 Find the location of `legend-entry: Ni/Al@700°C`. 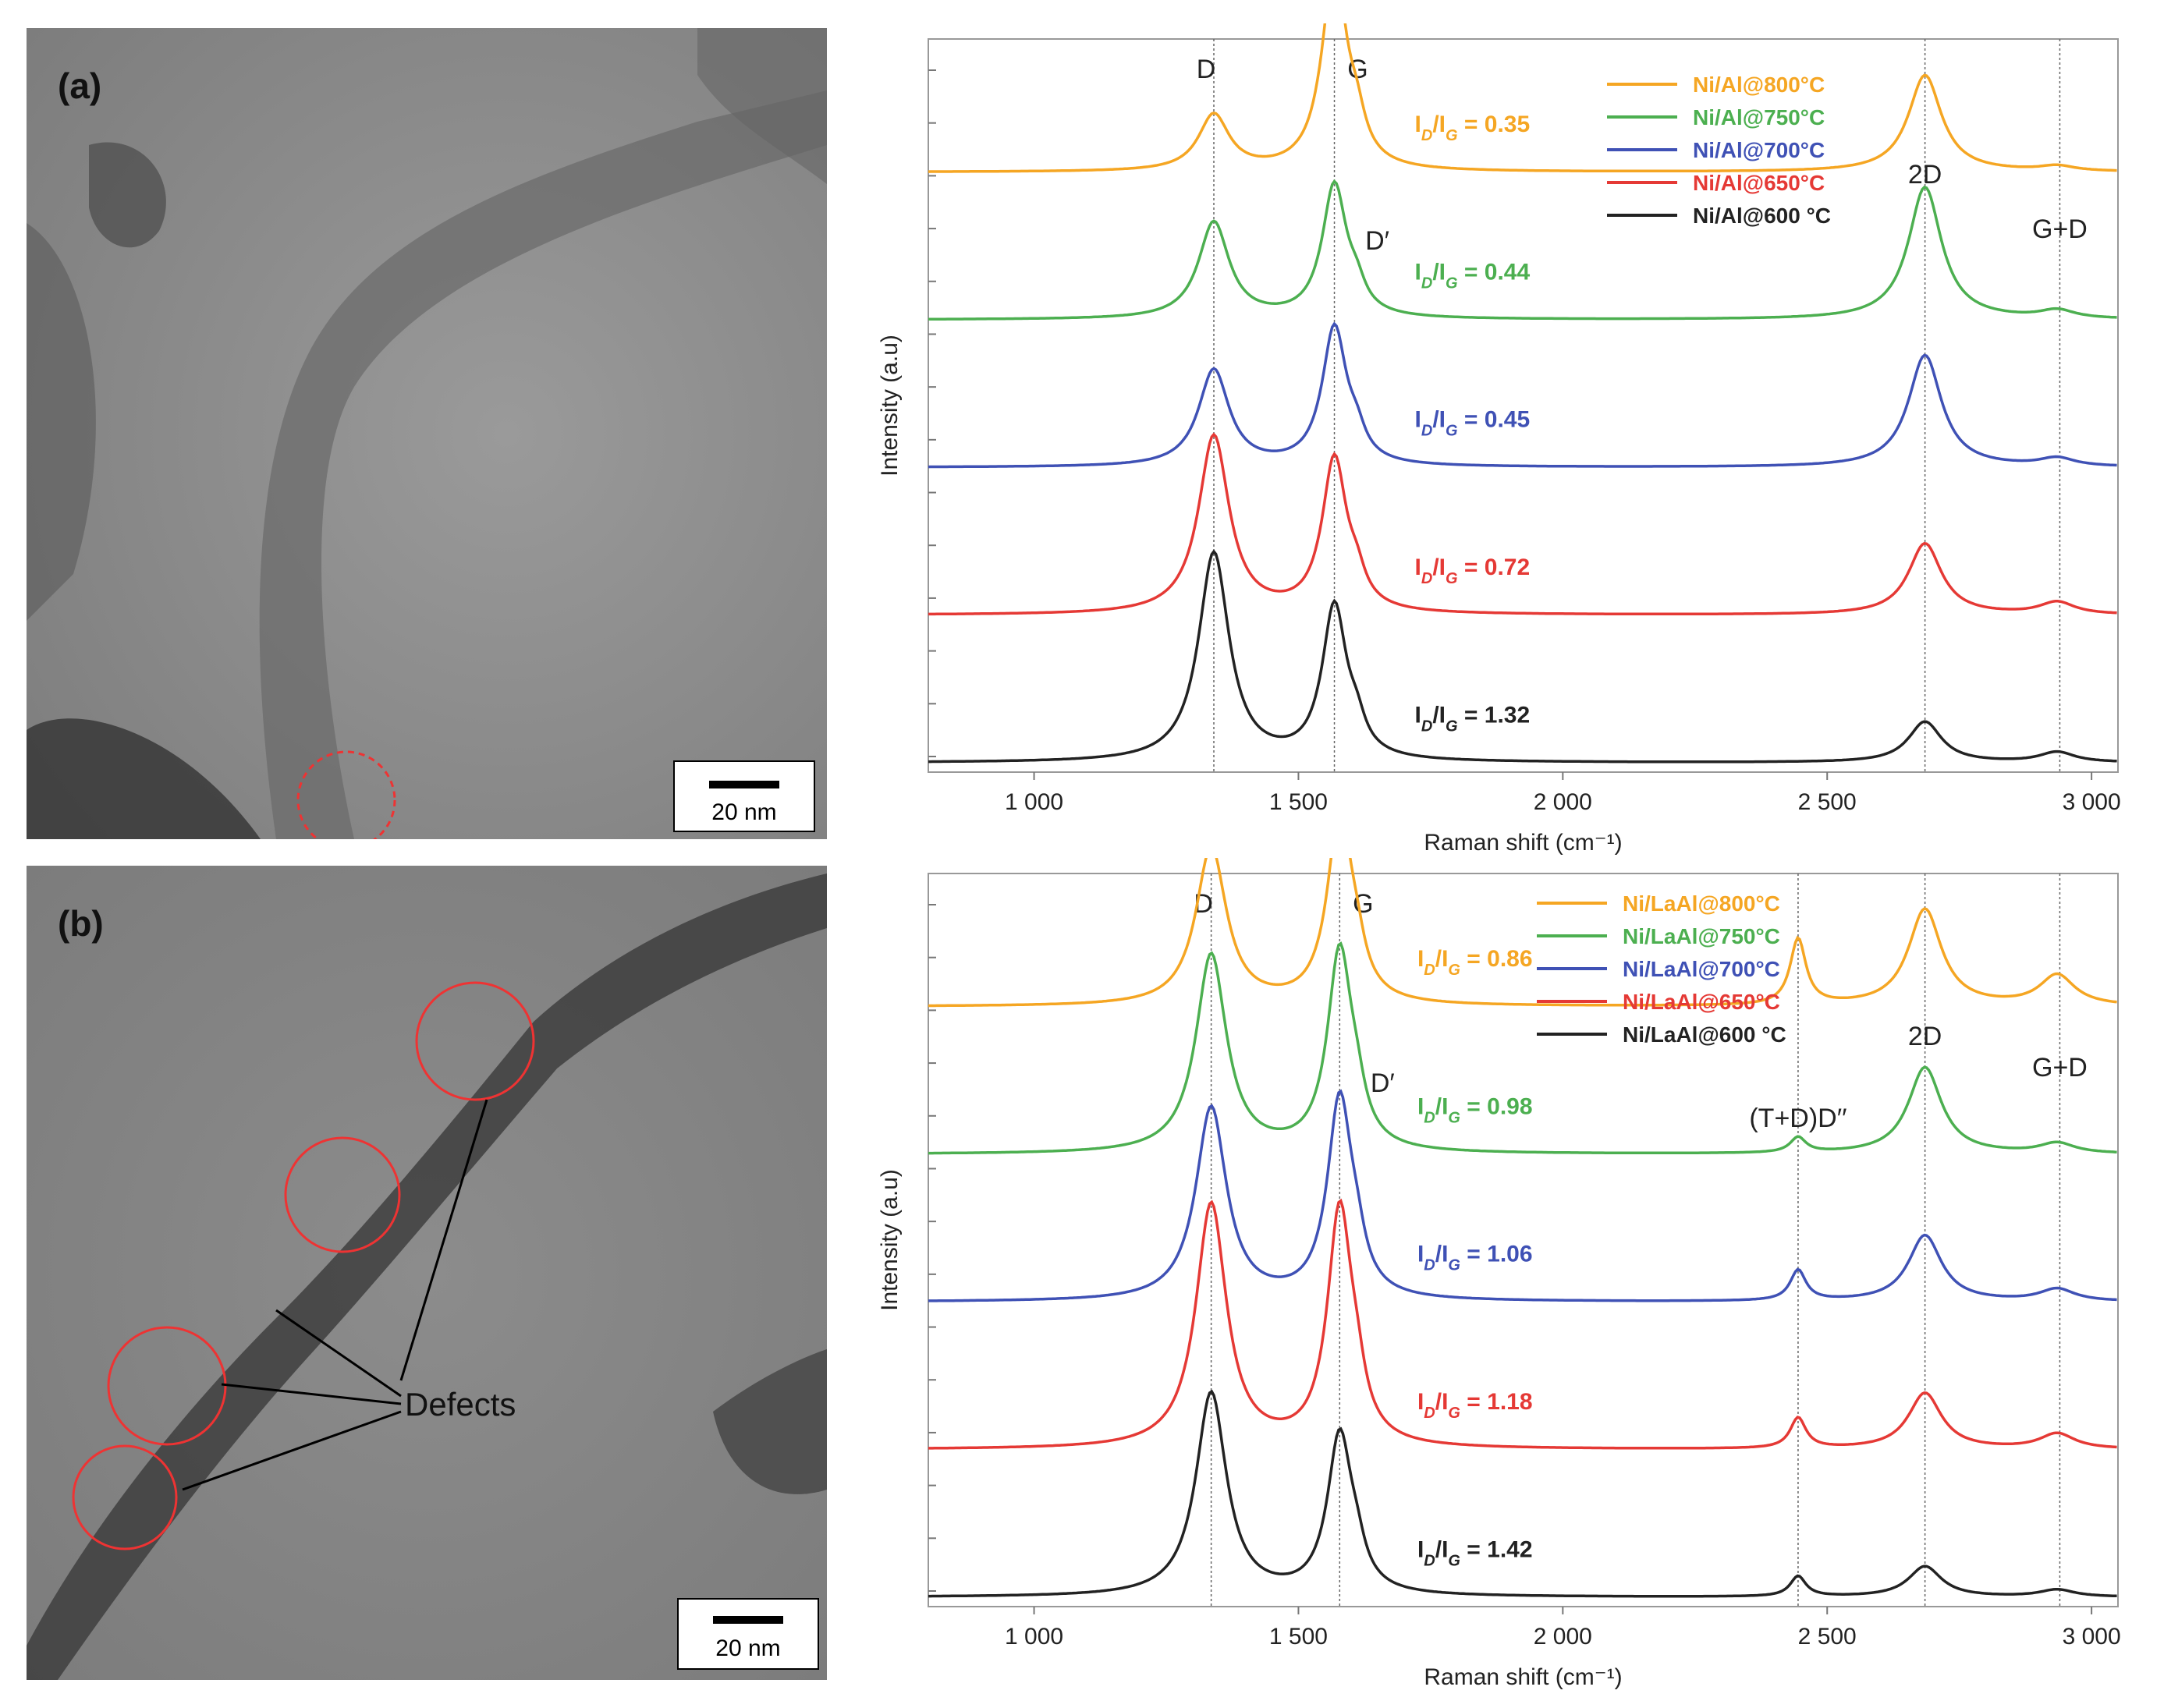

legend-entry: Ni/Al@700°C is located at coordinates (1759, 150).